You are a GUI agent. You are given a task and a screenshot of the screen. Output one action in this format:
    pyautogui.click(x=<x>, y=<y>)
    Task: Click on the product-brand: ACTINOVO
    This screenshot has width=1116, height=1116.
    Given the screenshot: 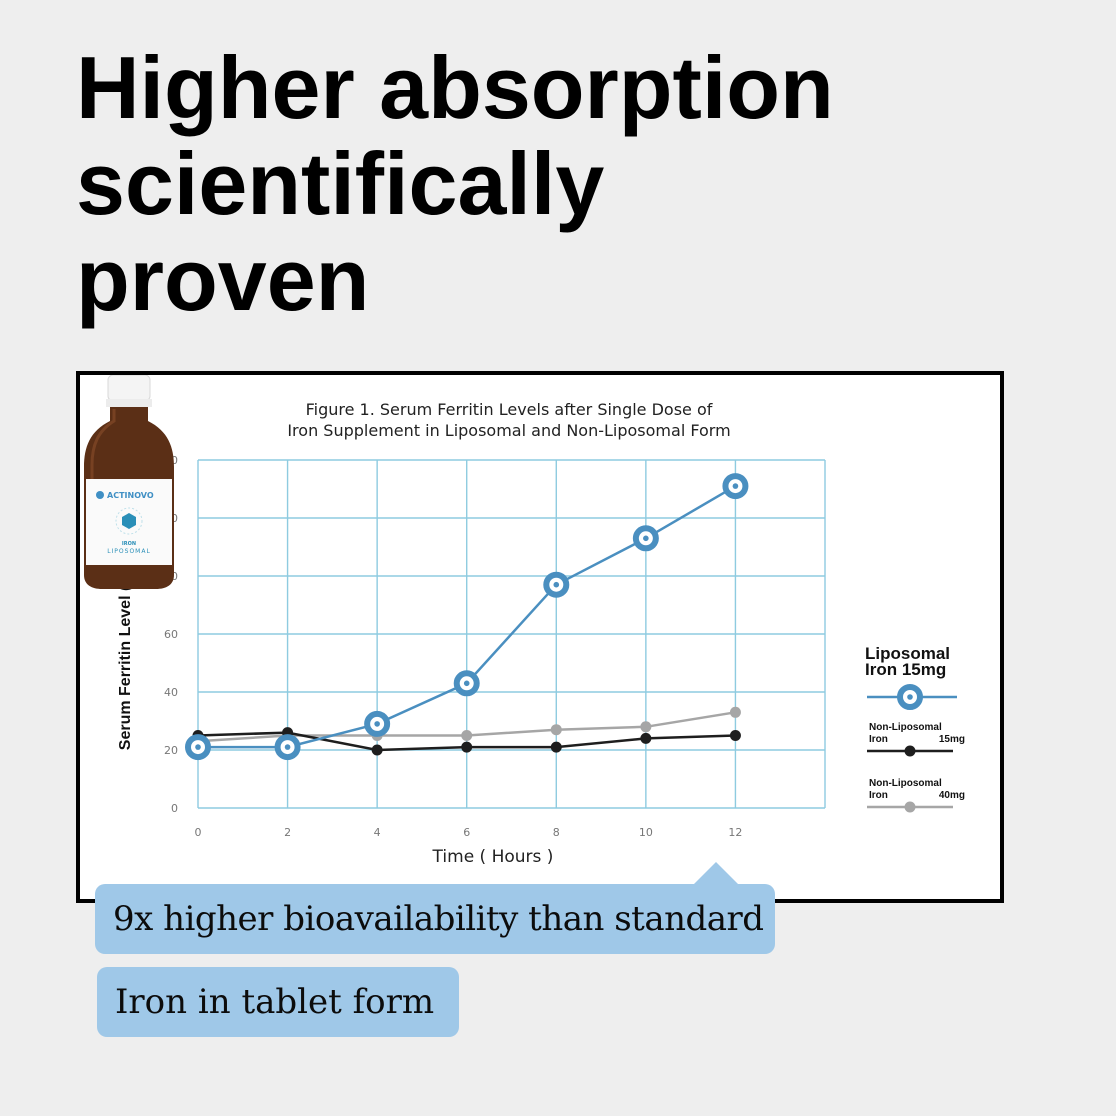 What is the action you would take?
    pyautogui.click(x=130, y=495)
    